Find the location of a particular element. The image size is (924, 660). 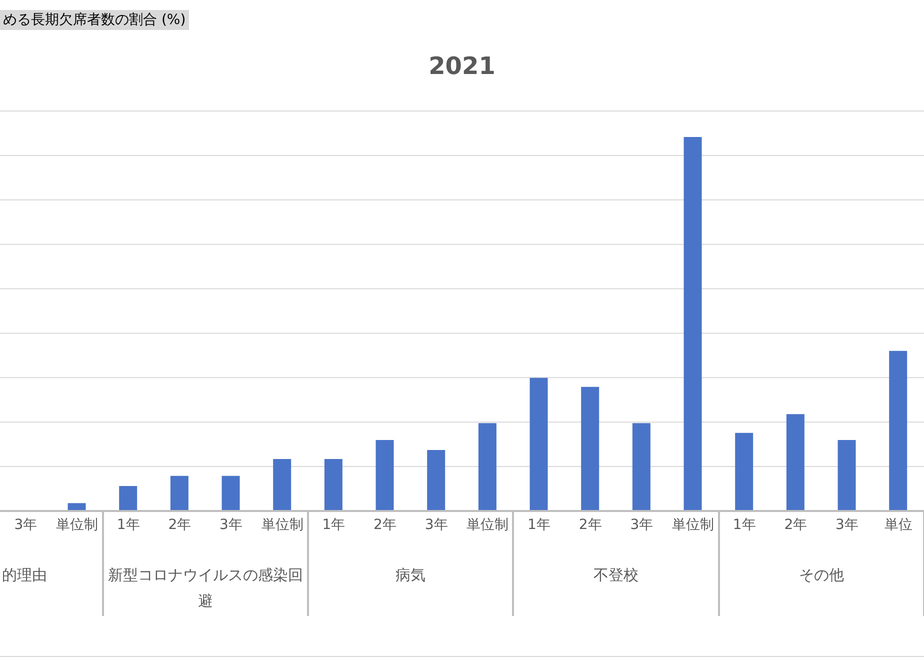

text: 的理由 is located at coordinates (25, 575).